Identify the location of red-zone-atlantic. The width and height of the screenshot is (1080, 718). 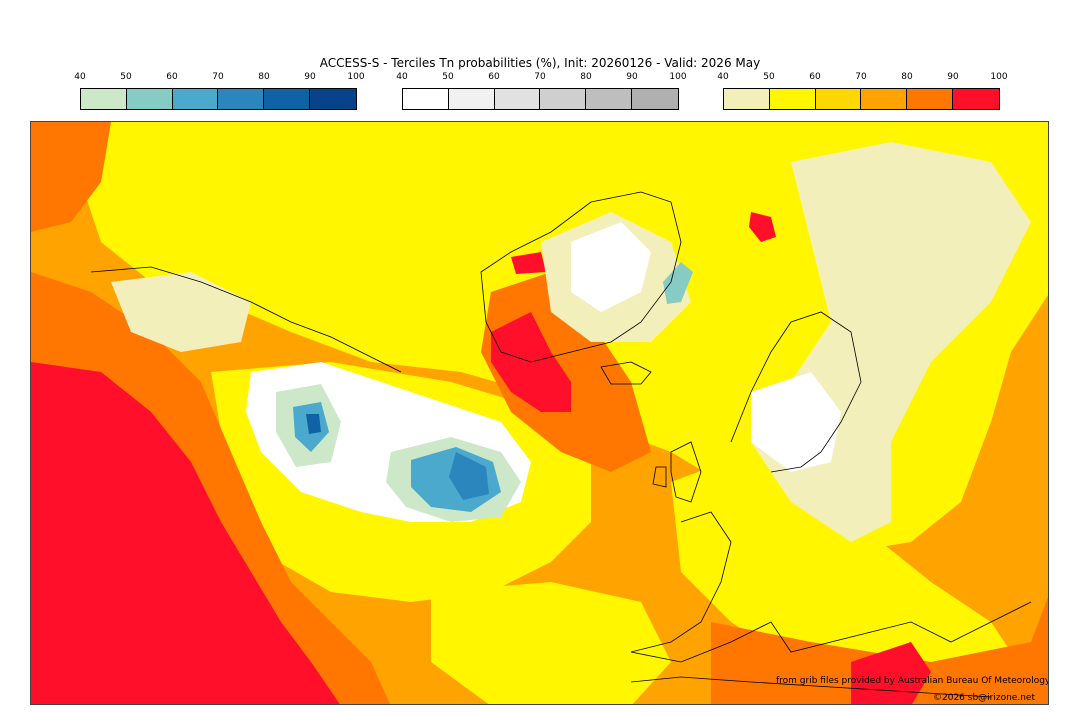
(185, 533).